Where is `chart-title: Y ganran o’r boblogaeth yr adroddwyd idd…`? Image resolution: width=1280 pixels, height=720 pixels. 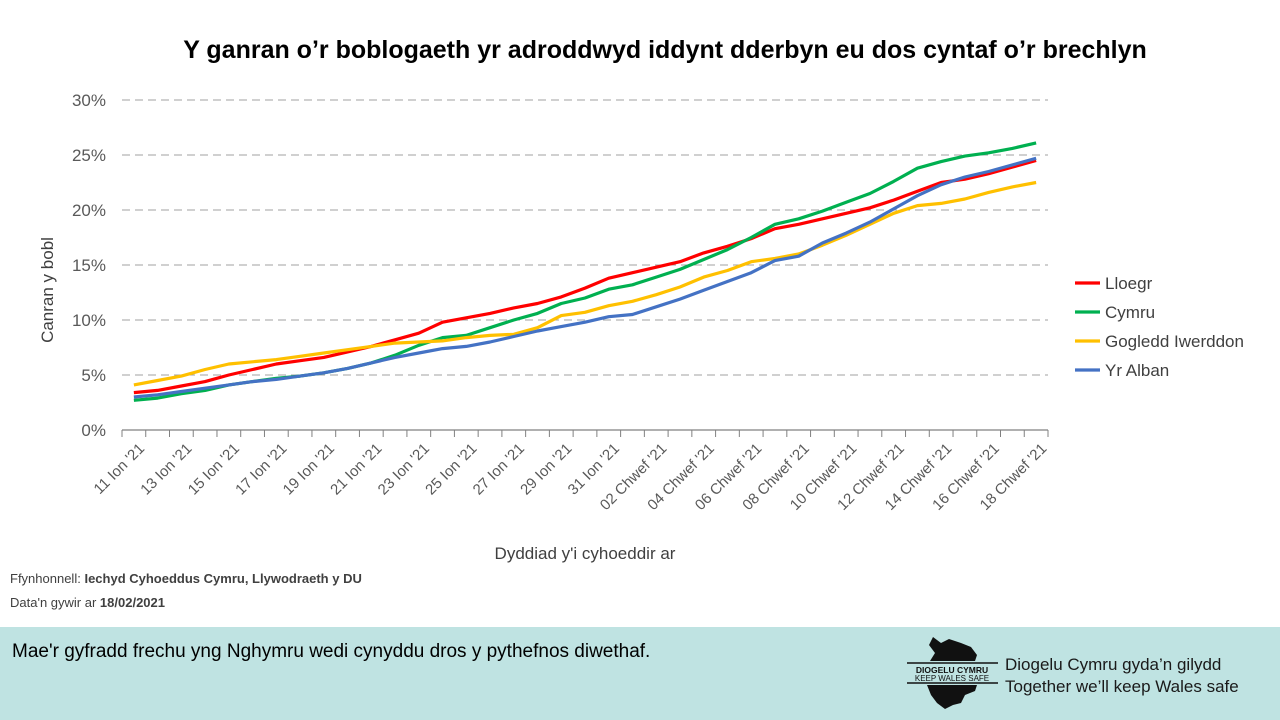 chart-title: Y ganran o’r boblogaeth yr adroddwyd idd… is located at coordinates (665, 50).